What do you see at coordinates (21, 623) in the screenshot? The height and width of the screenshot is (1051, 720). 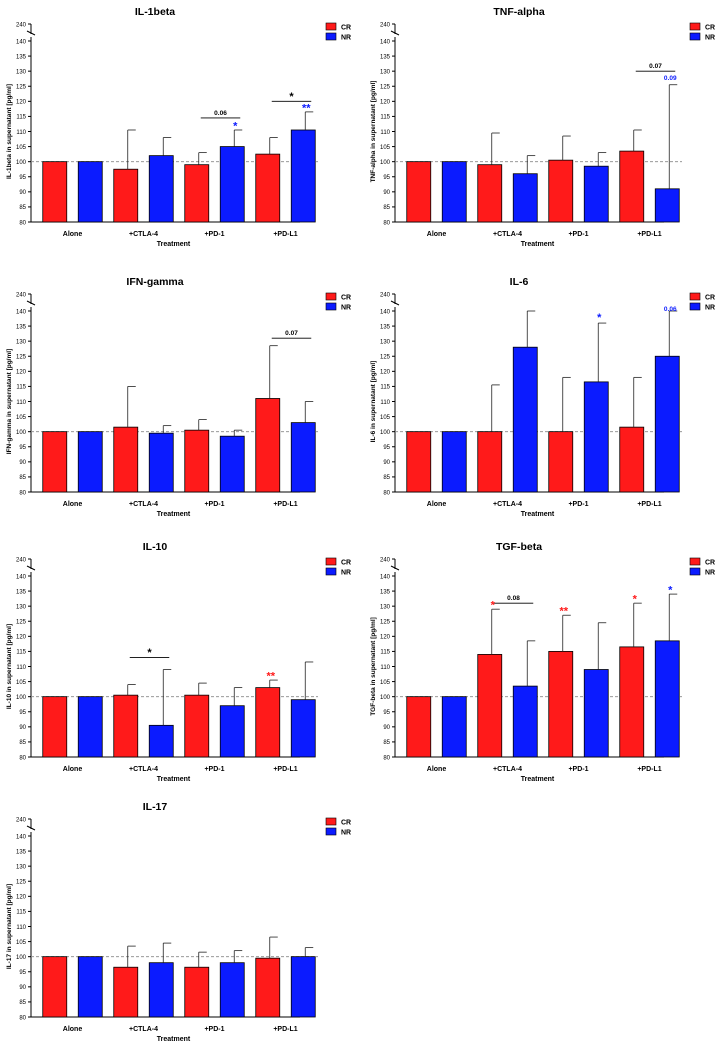 I see `y-tick-label: 125` at bounding box center [21, 623].